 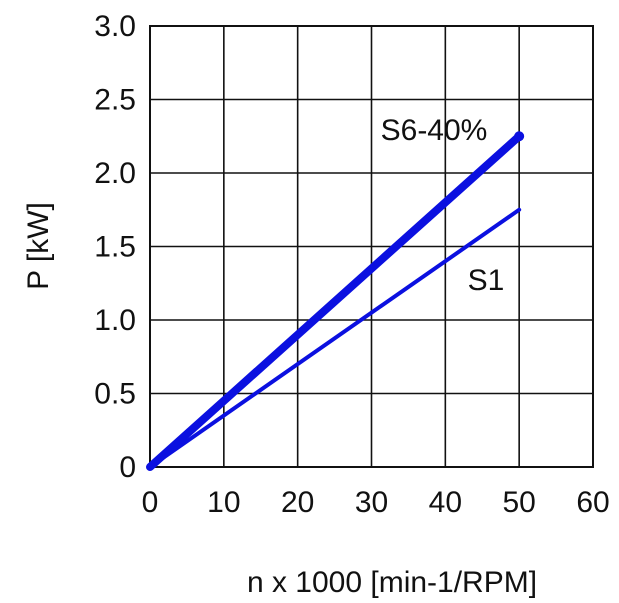 What do you see at coordinates (486, 280) in the screenshot?
I see `series-label-s1: S1` at bounding box center [486, 280].